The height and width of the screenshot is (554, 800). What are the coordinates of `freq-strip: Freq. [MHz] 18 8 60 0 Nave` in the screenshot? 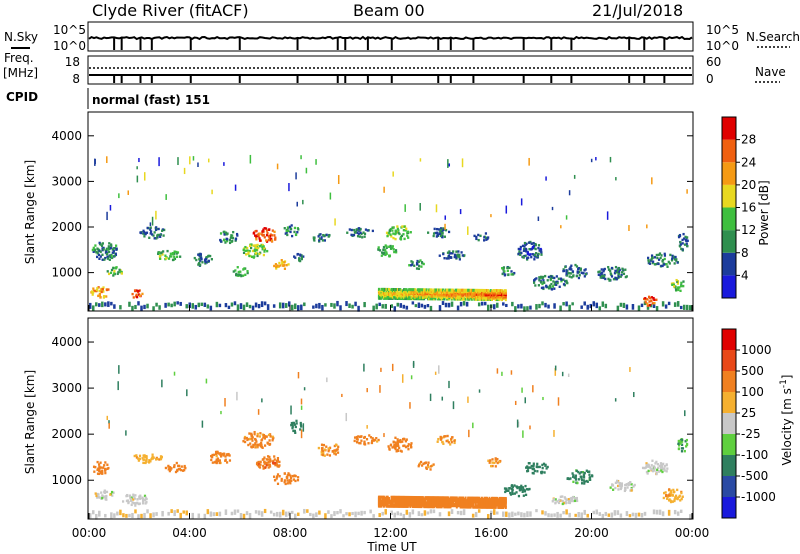 It's located at (394, 68).